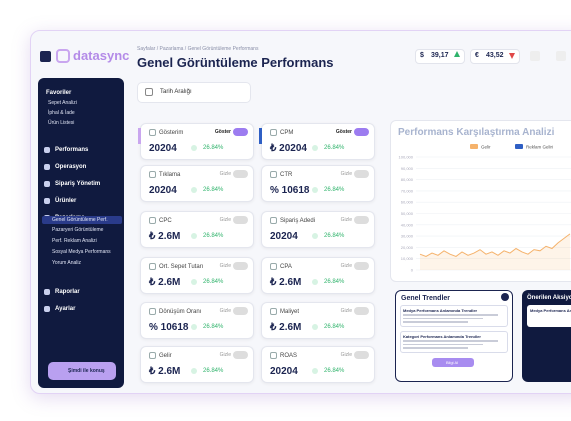  Describe the element at coordinates (196, 141) in the screenshot. I see `metric-card: Gösterim Göster 20204 26.84%` at that location.